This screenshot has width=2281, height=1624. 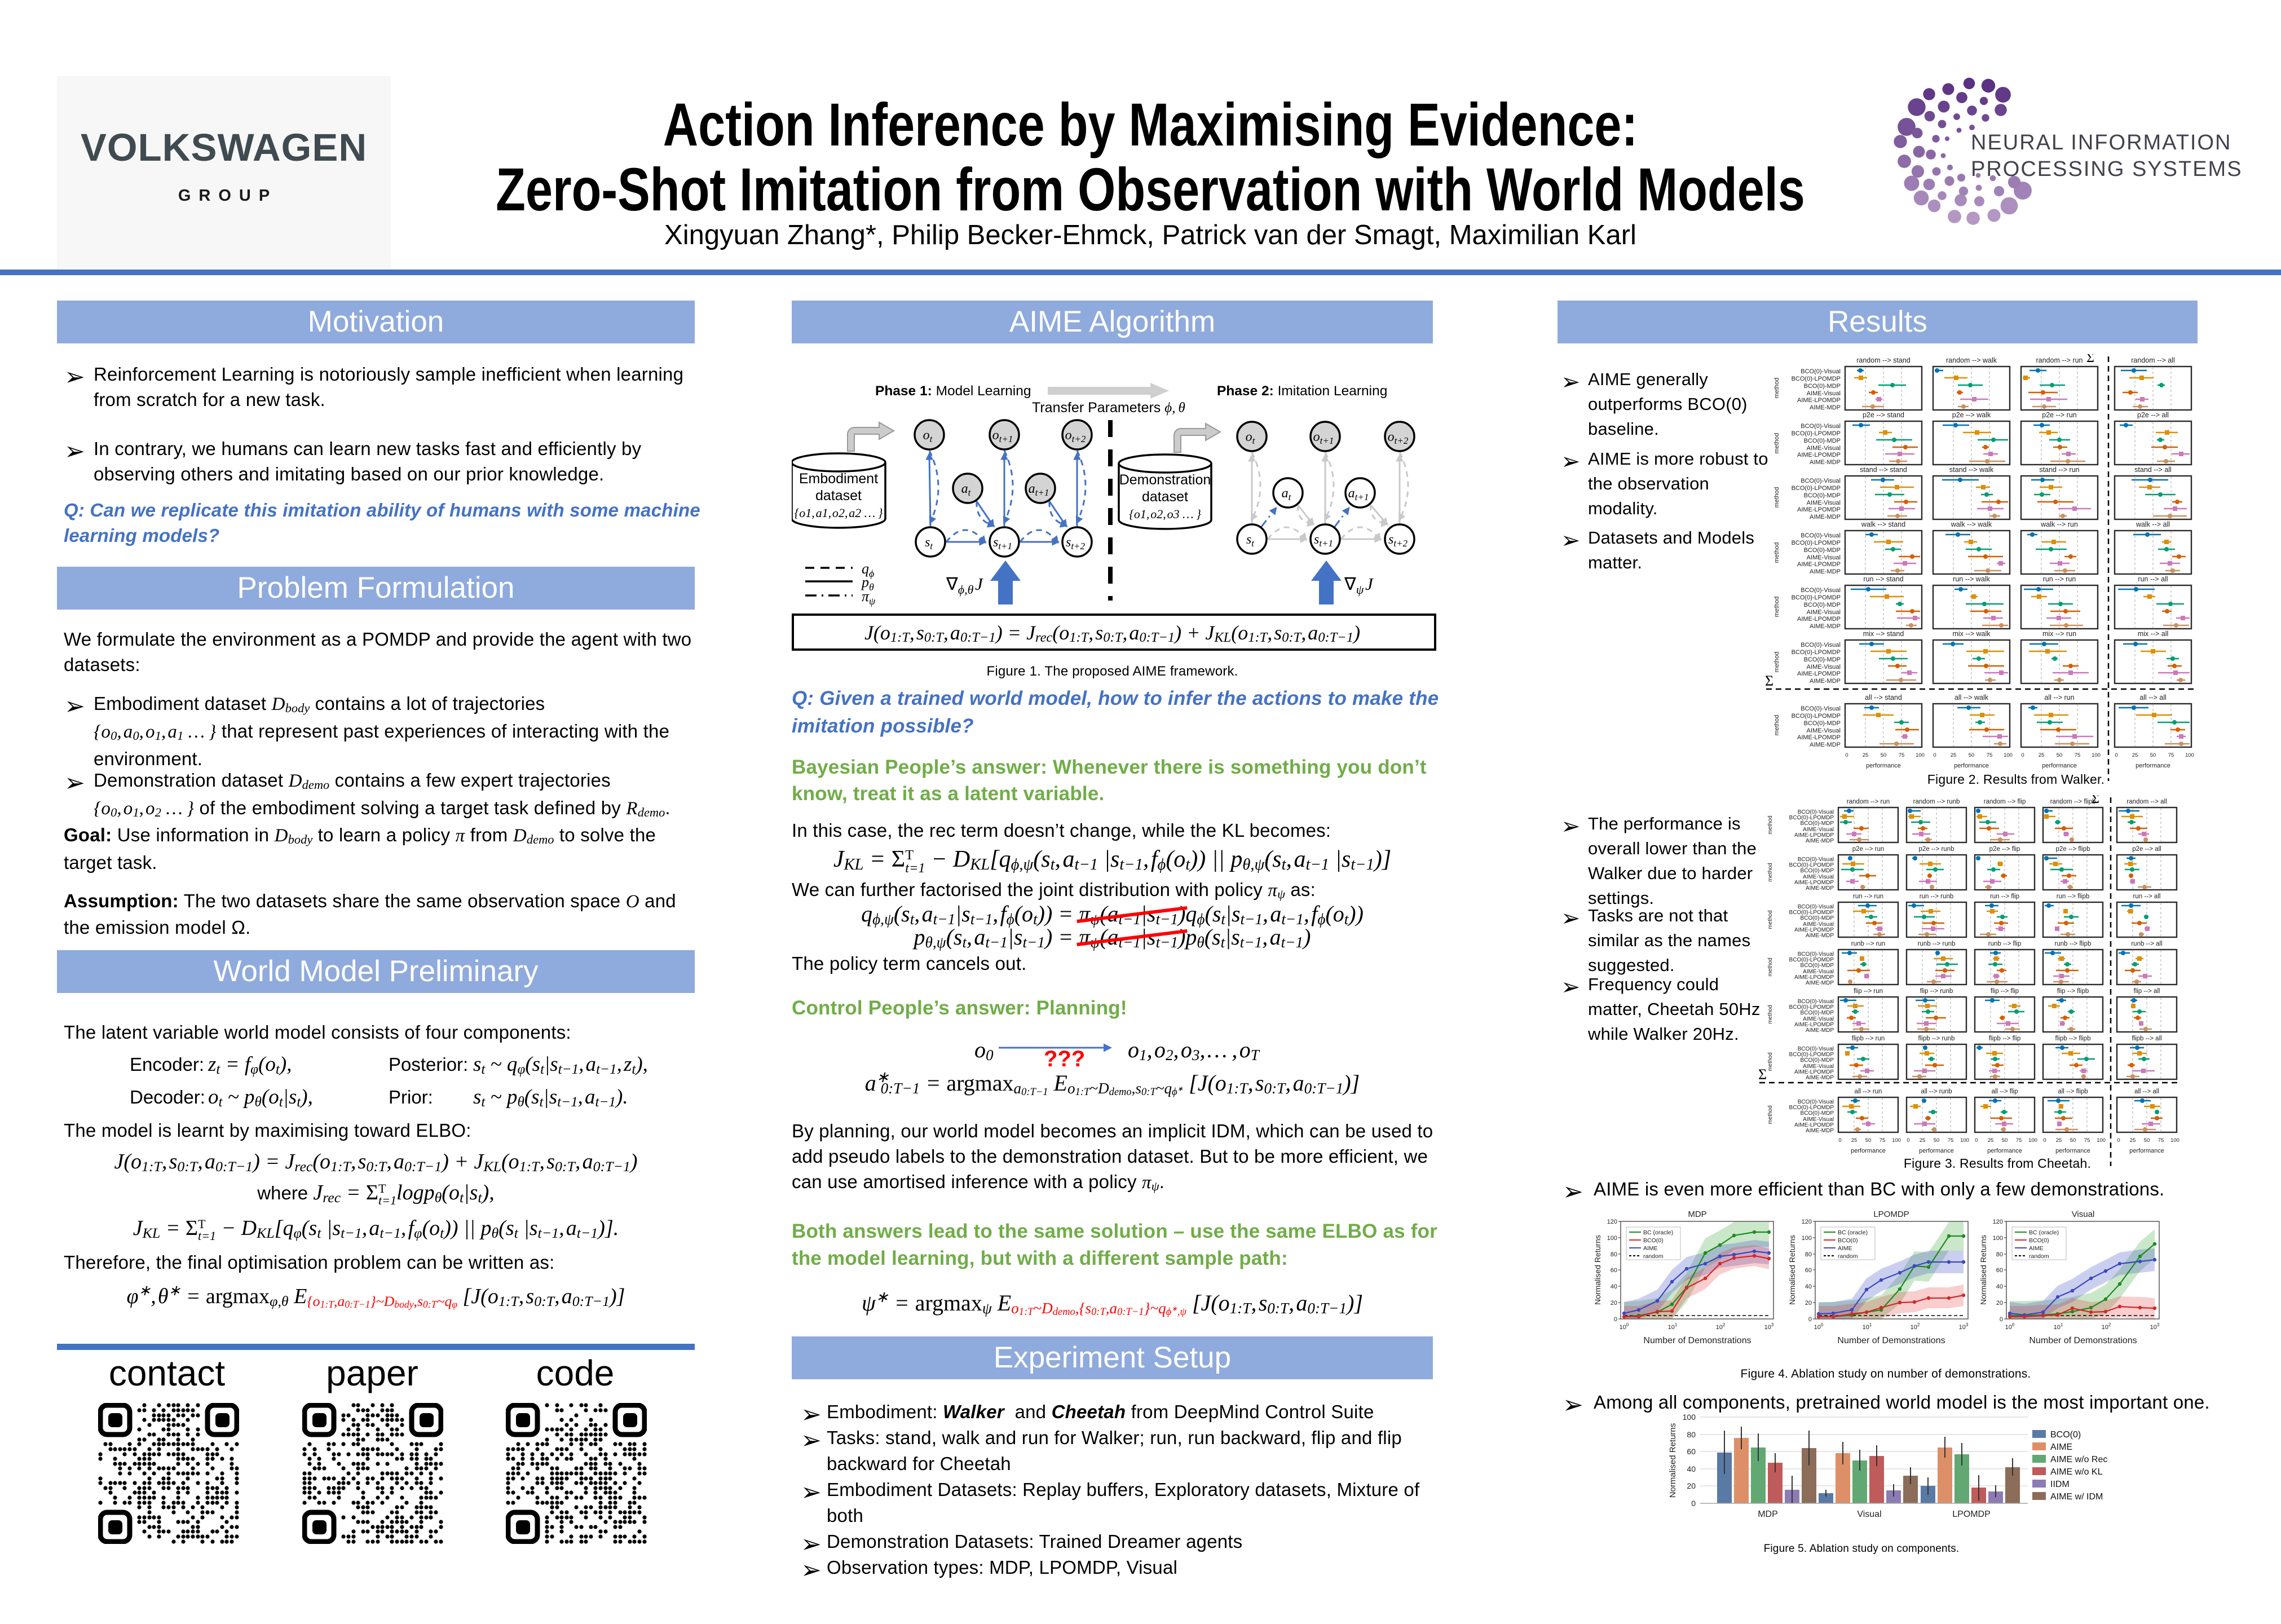 What do you see at coordinates (2059, 415) in the screenshot?
I see `svg-text: p2e --> run` at bounding box center [2059, 415].